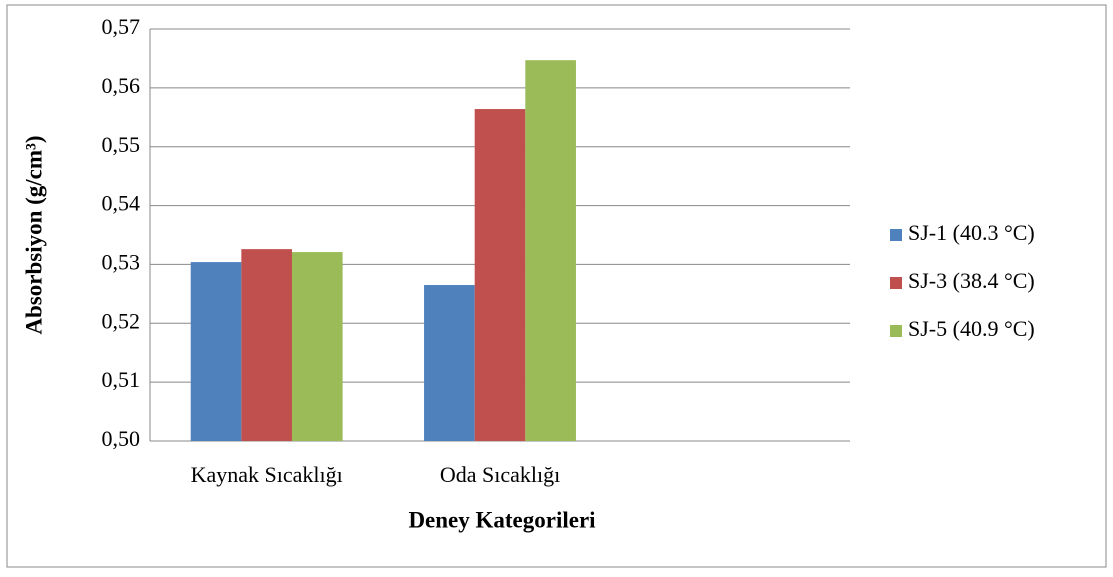  What do you see at coordinates (121, 438) in the screenshot?
I see `y-tick-label: 0,50` at bounding box center [121, 438].